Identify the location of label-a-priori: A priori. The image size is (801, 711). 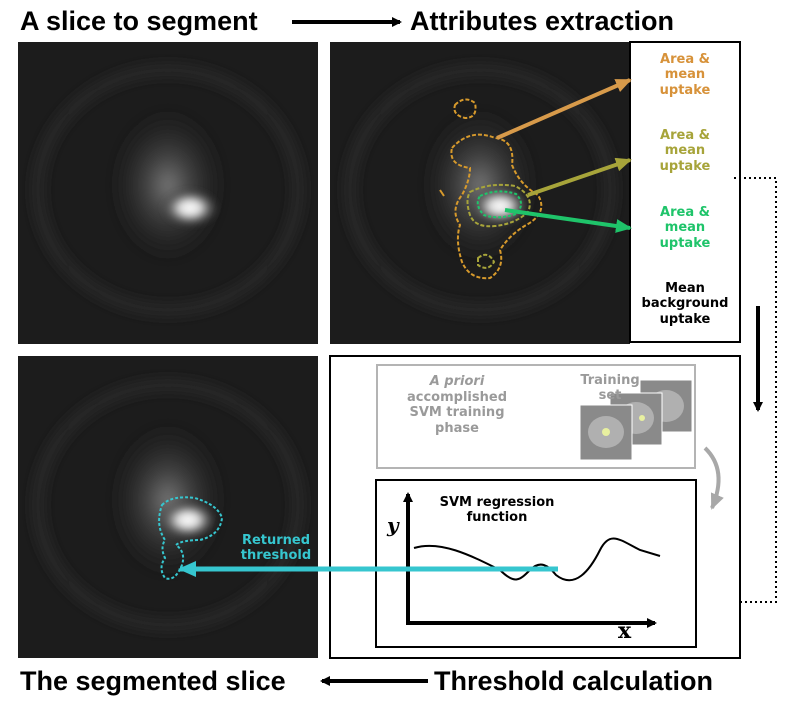
(457, 381).